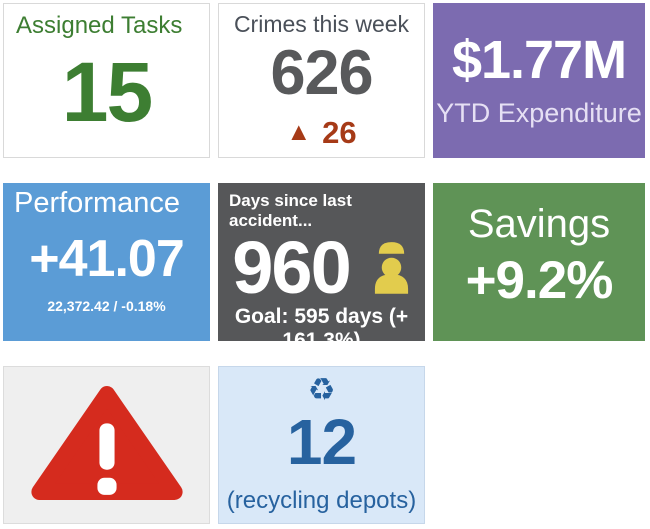  I want to click on performance-center: +41.07 22,372.42 / -0.18%, so click(106, 280).